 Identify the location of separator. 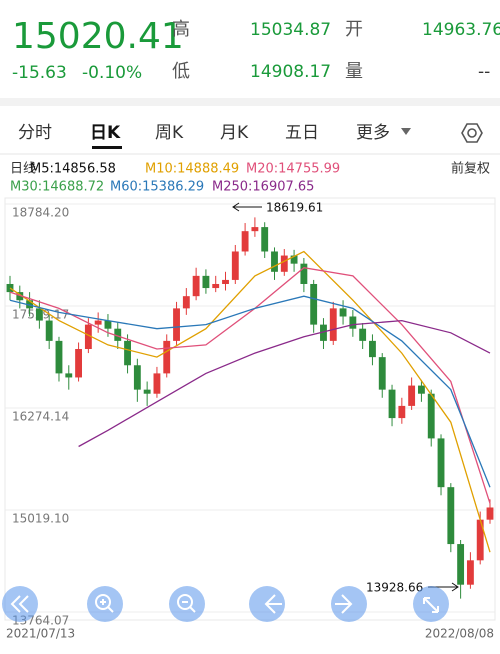
(250, 102).